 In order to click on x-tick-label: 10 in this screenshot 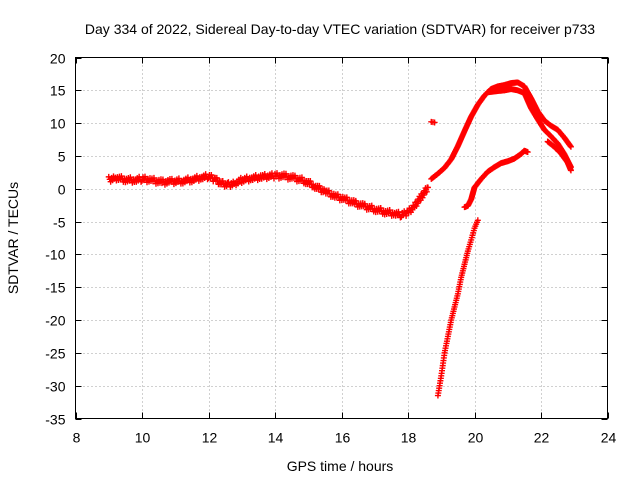, I will do `click(143, 438)`.